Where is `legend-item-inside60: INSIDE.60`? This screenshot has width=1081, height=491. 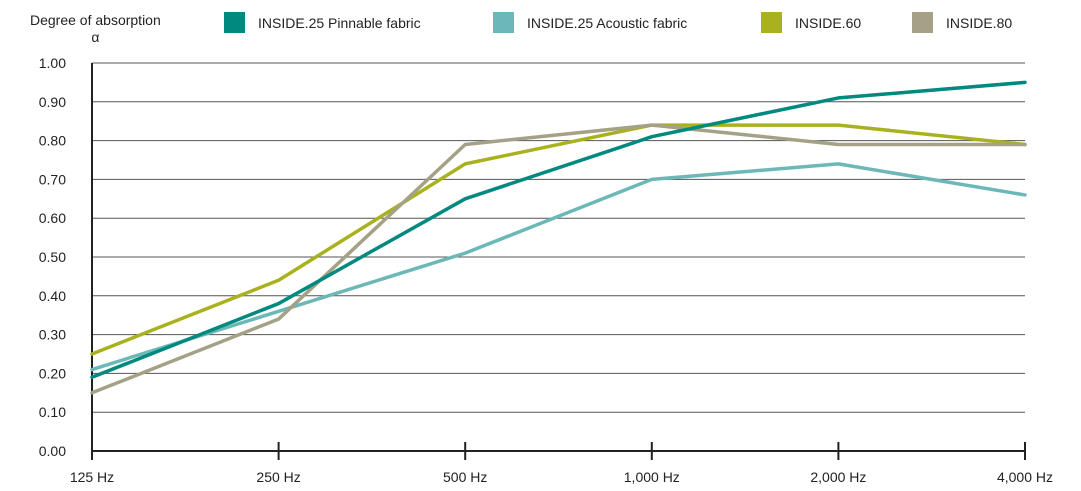
legend-item-inside60: INSIDE.60 is located at coordinates (811, 22).